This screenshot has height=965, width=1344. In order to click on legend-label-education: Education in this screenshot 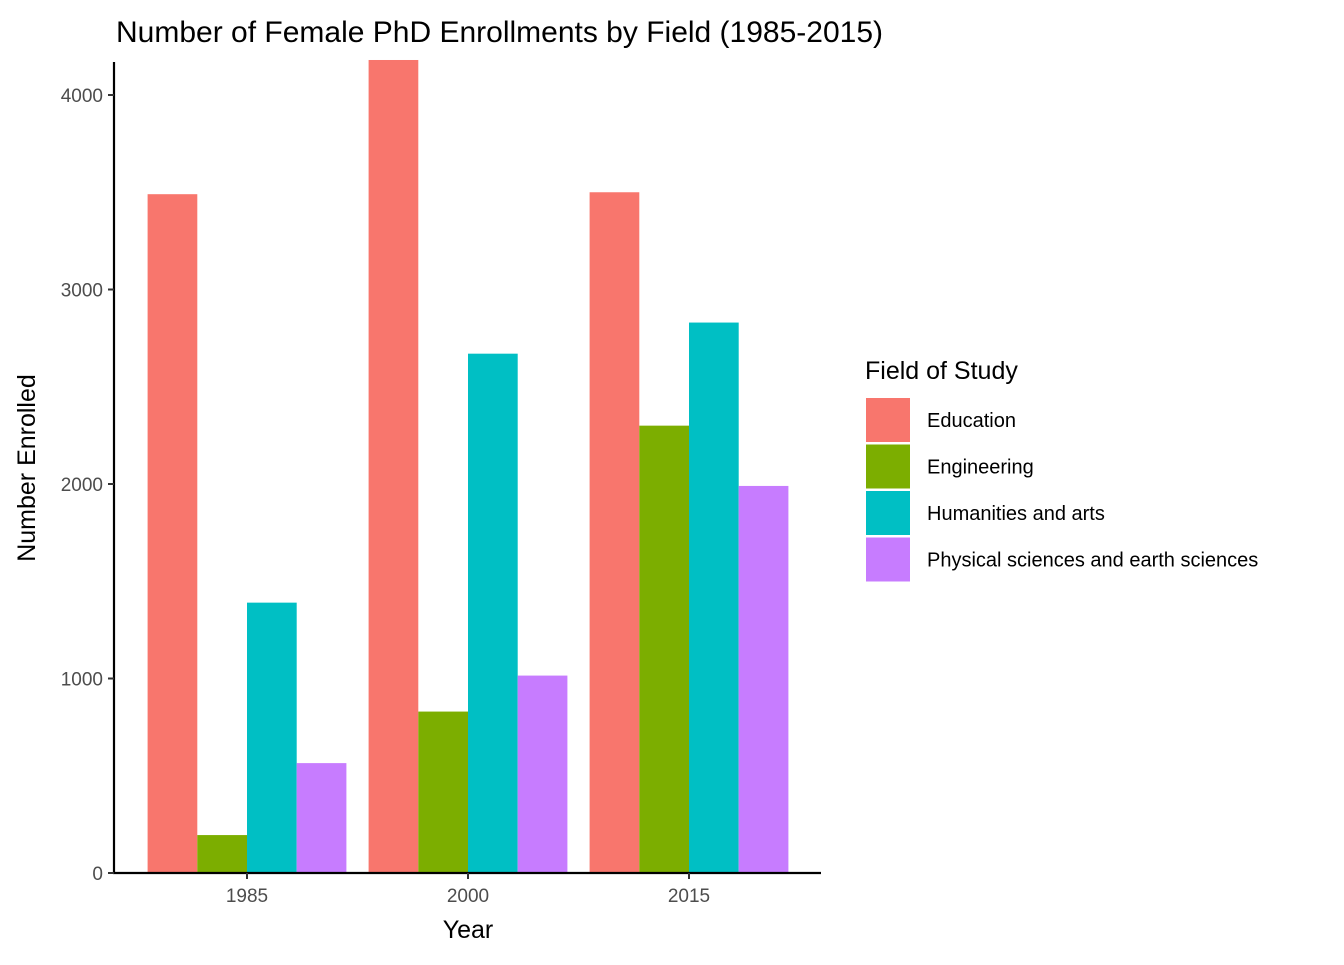, I will do `click(971, 421)`.